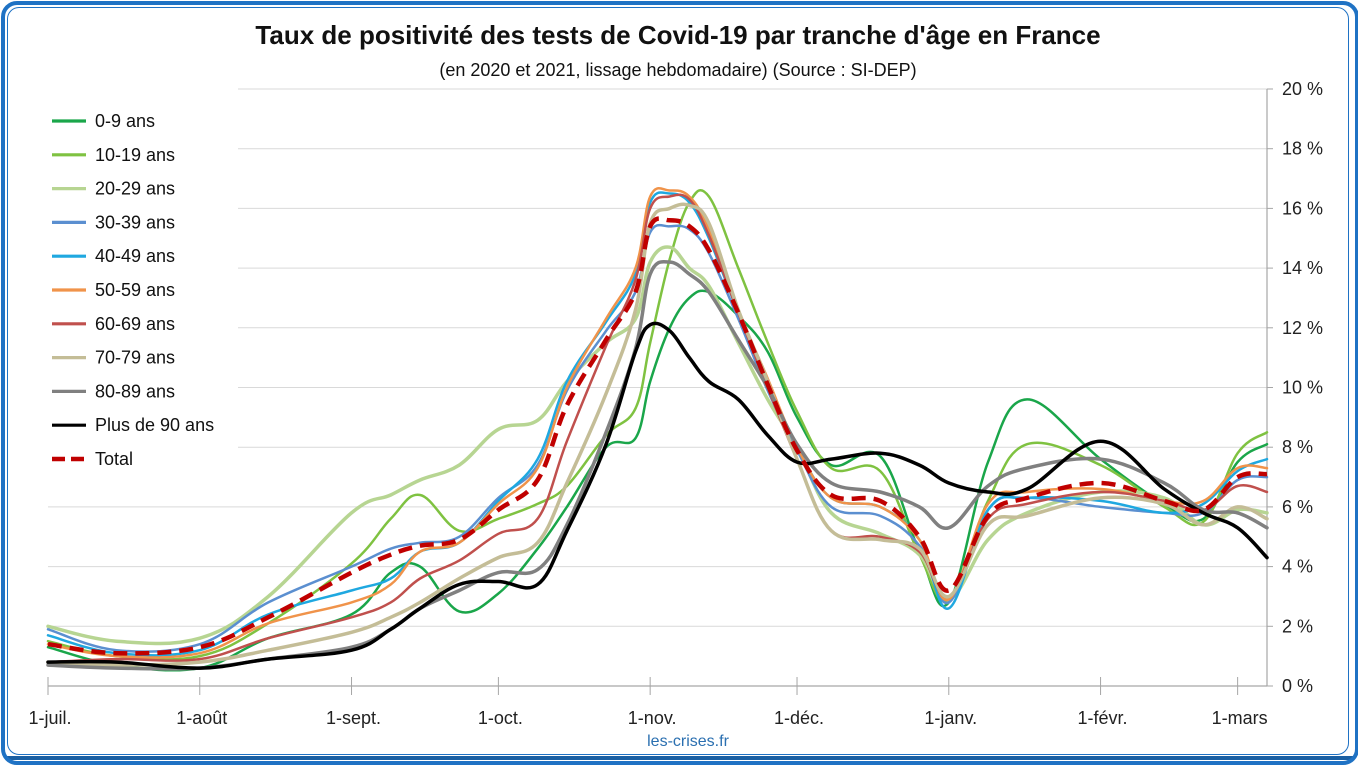 The height and width of the screenshot is (765, 1358). I want to click on legend-label: 30-39 ans, so click(135, 222).